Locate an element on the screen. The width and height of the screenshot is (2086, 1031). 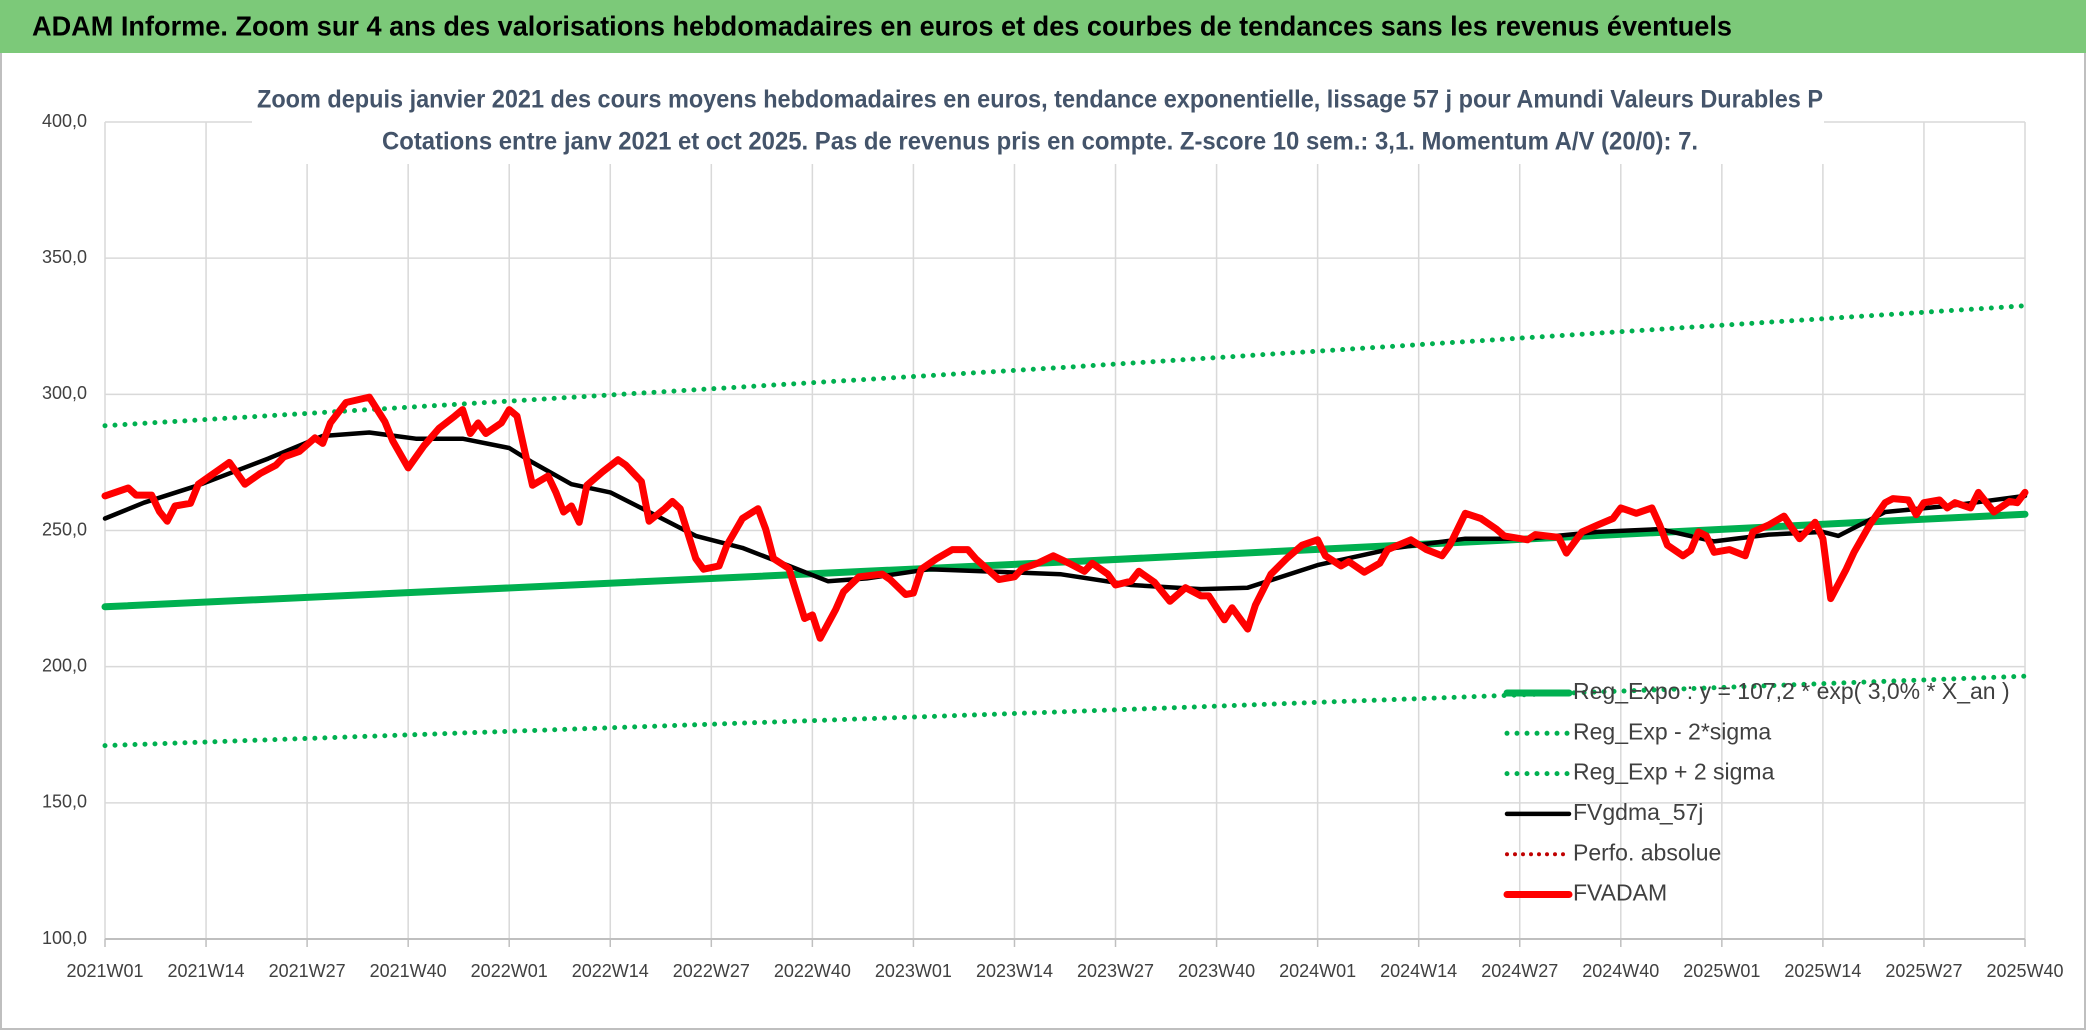
x-tick-label: 2023W01 is located at coordinates (913, 971).